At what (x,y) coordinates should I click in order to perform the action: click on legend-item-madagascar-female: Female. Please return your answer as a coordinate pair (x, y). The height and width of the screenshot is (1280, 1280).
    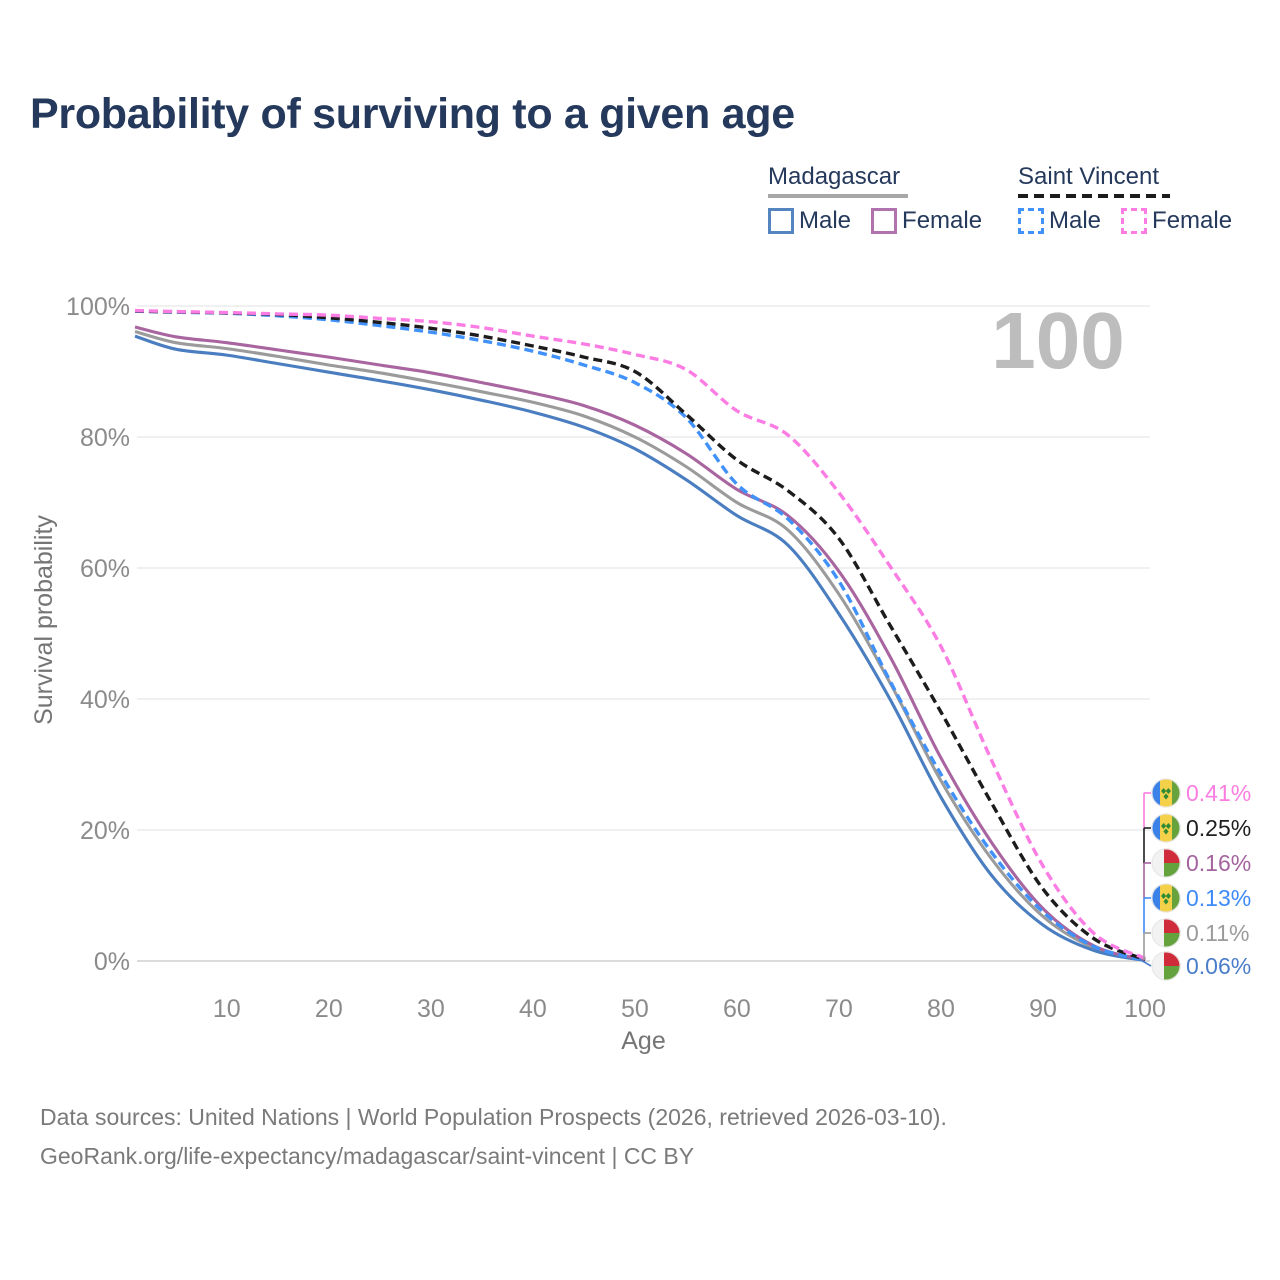
    Looking at the image, I should click on (926, 221).